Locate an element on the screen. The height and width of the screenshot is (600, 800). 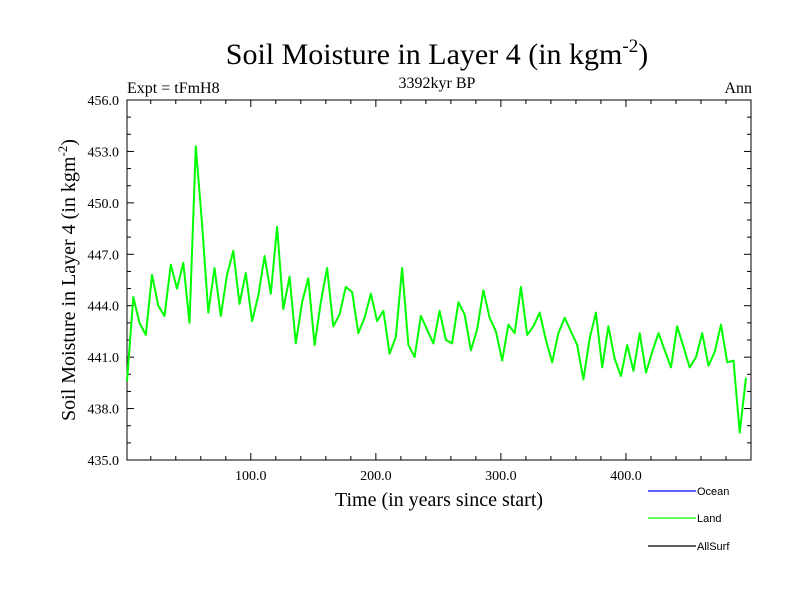
x-tick-label: 400.0 is located at coordinates (626, 476).